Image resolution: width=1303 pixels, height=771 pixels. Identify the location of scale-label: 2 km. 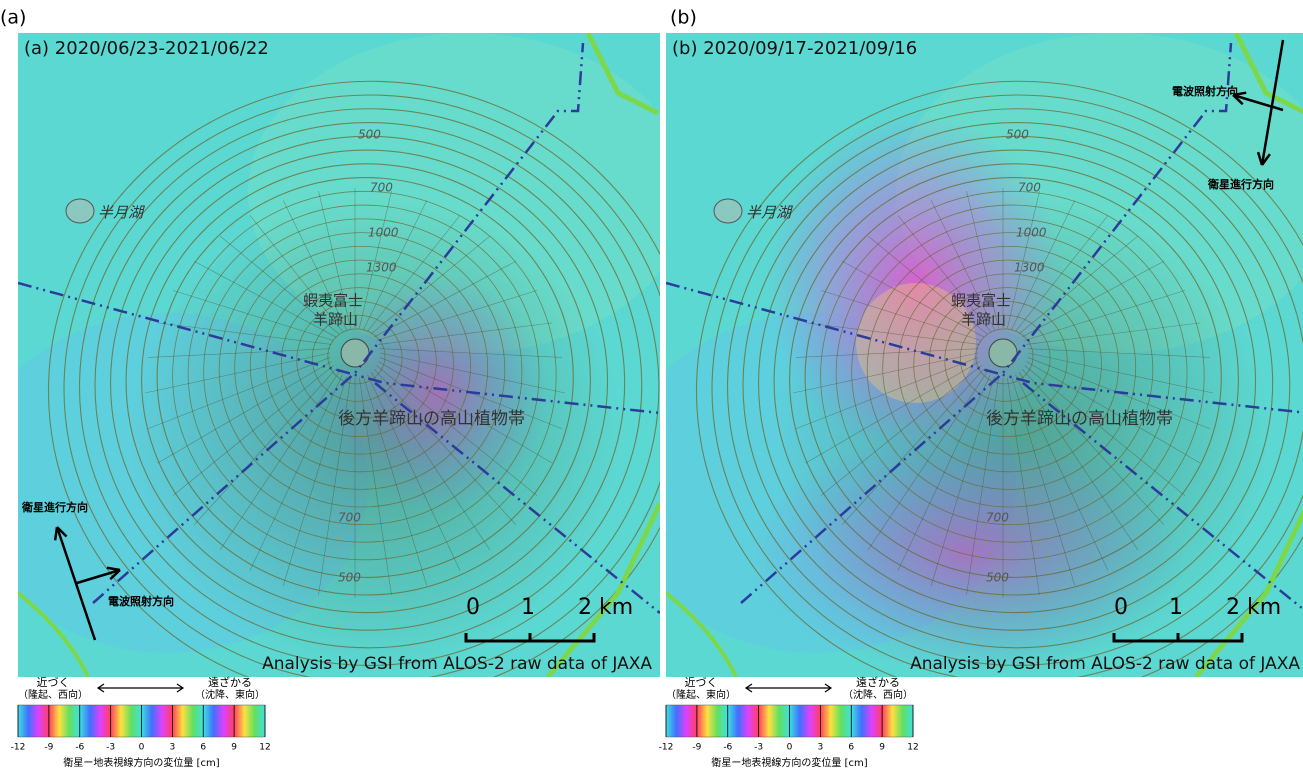
(1253, 607).